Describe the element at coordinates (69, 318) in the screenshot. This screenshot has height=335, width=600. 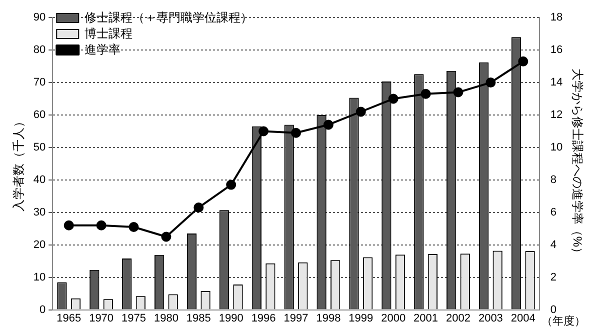
I see `x-tick-label: 1965` at that location.